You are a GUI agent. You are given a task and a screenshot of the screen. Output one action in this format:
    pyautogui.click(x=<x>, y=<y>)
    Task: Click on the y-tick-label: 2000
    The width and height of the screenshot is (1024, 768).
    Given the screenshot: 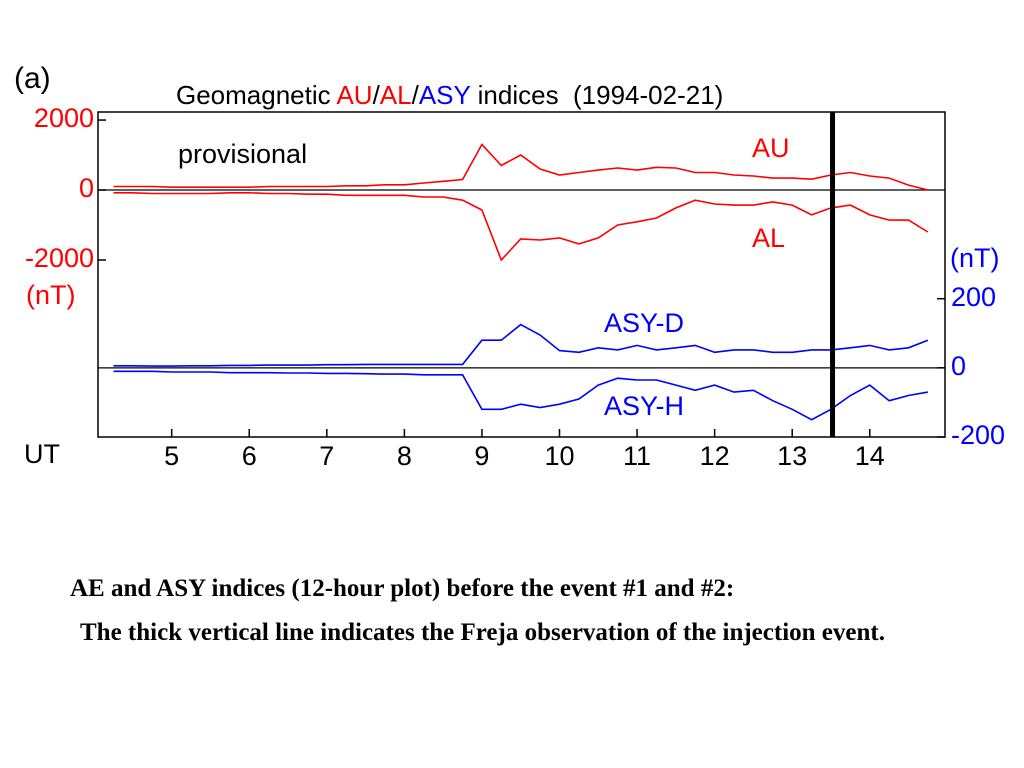 What is the action you would take?
    pyautogui.click(x=64, y=118)
    